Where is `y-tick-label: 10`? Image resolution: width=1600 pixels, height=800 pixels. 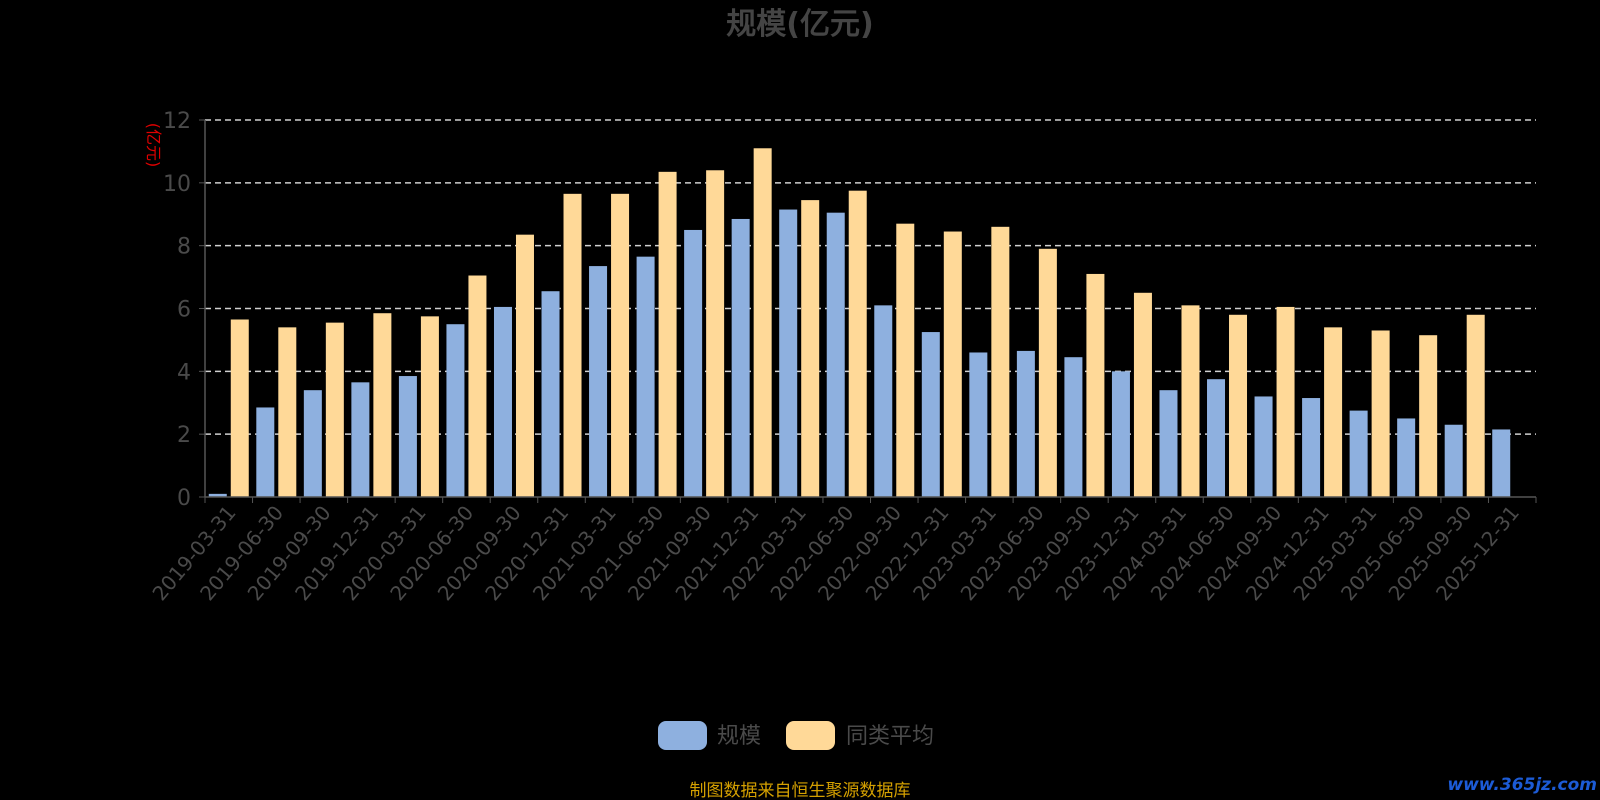
y-tick-label: 10 is located at coordinates (177, 184).